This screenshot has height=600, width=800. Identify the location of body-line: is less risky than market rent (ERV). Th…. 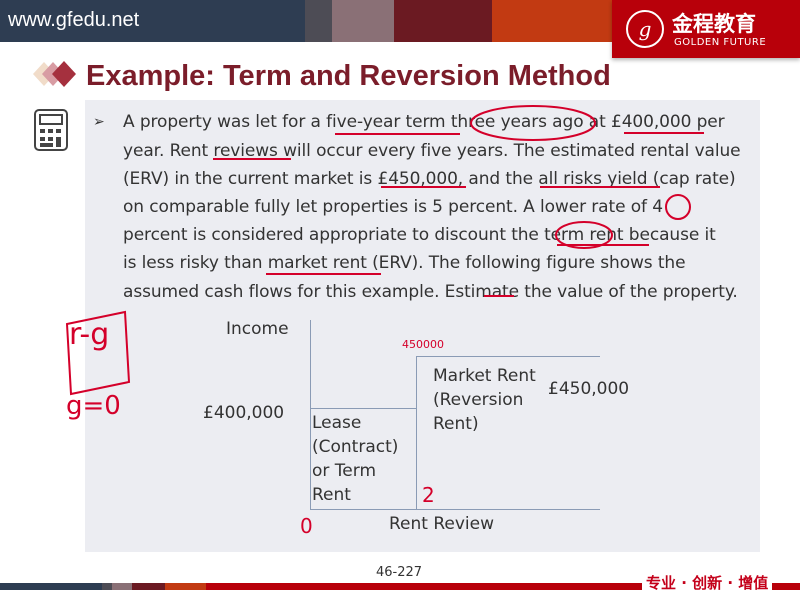
(404, 263).